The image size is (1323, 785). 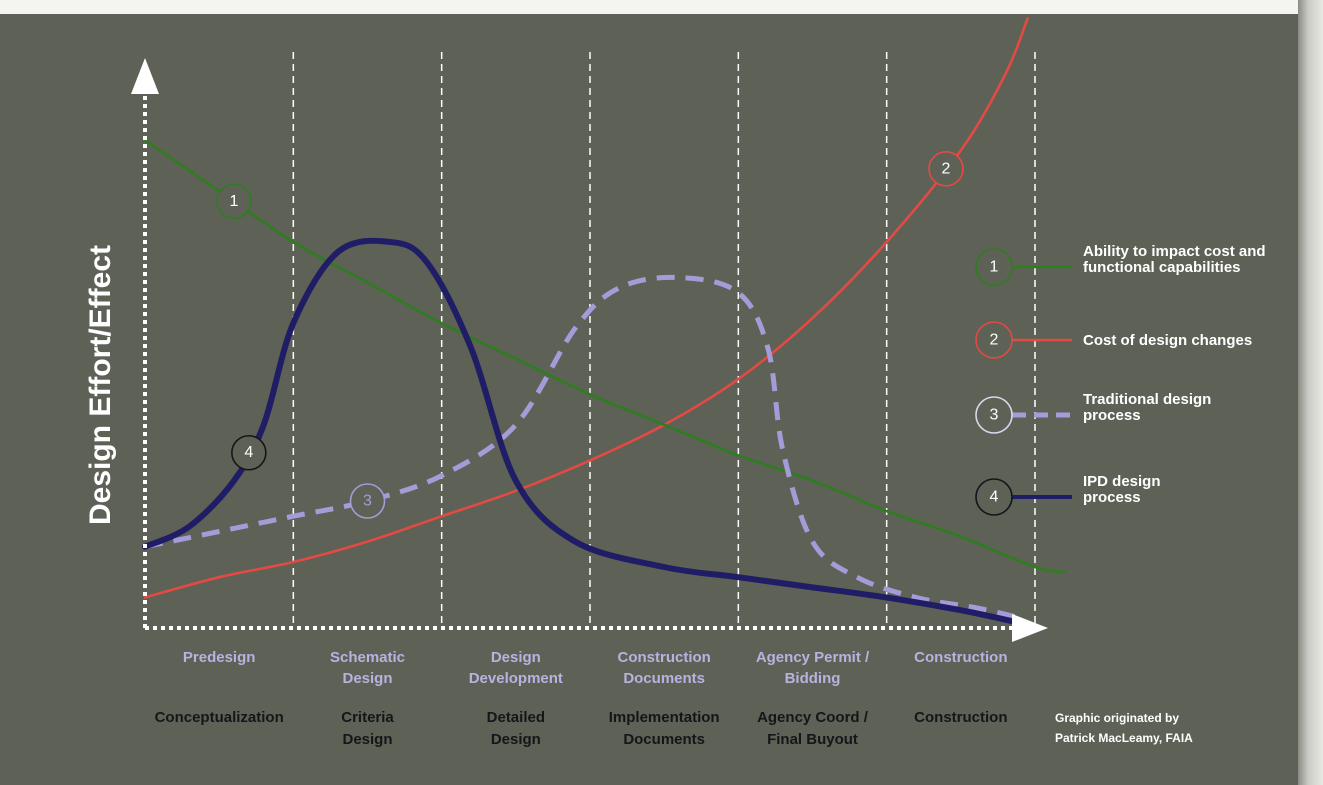 I want to click on legend-number-1: 1, so click(x=994, y=267).